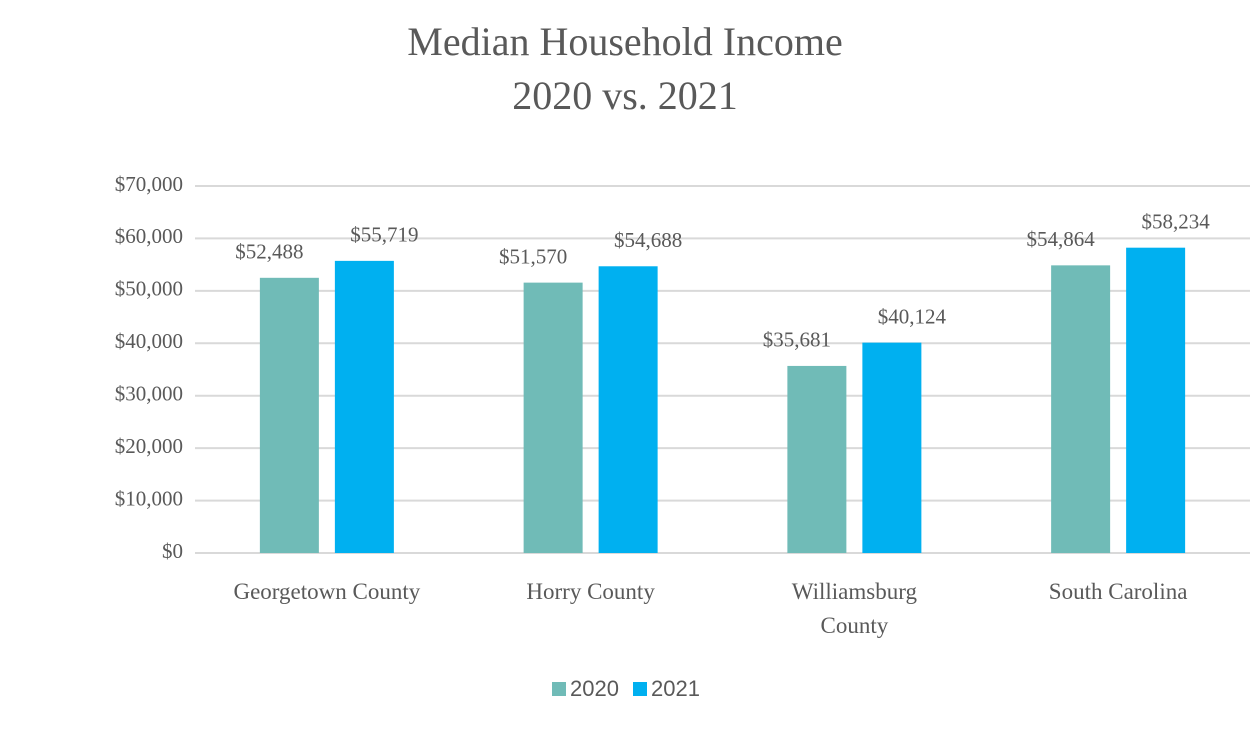  I want to click on x-tick-label: Williamsburg County, so click(854, 608).